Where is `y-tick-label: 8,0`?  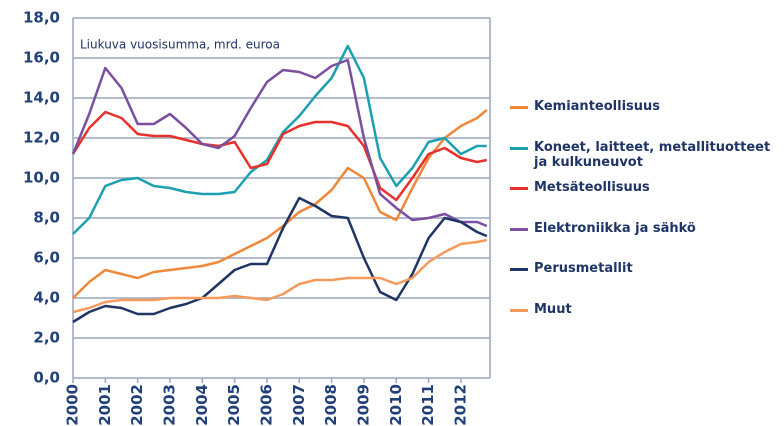
y-tick-label: 8,0 is located at coordinates (46, 218).